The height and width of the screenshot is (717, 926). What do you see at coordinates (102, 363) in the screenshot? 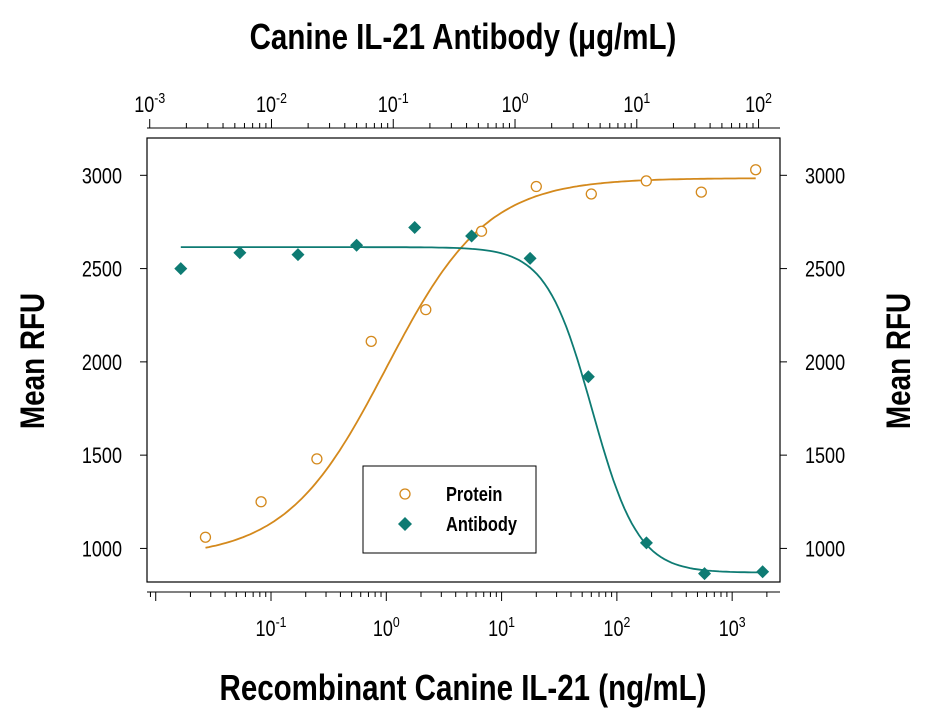
I see `y-tick-label-left: 2000` at bounding box center [102, 363].